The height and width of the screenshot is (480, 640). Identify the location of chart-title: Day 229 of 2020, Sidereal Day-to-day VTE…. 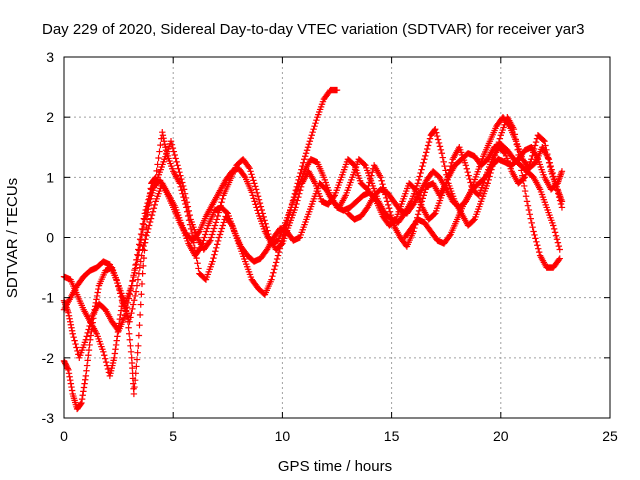
(313, 29).